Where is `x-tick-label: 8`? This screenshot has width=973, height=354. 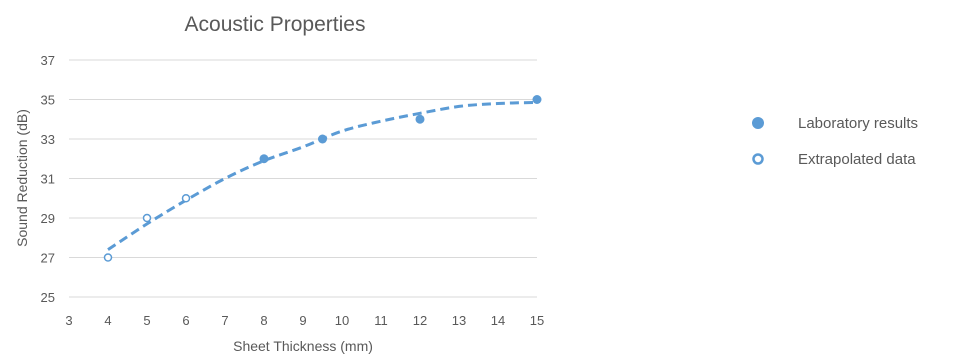
x-tick-label: 8 is located at coordinates (263, 320).